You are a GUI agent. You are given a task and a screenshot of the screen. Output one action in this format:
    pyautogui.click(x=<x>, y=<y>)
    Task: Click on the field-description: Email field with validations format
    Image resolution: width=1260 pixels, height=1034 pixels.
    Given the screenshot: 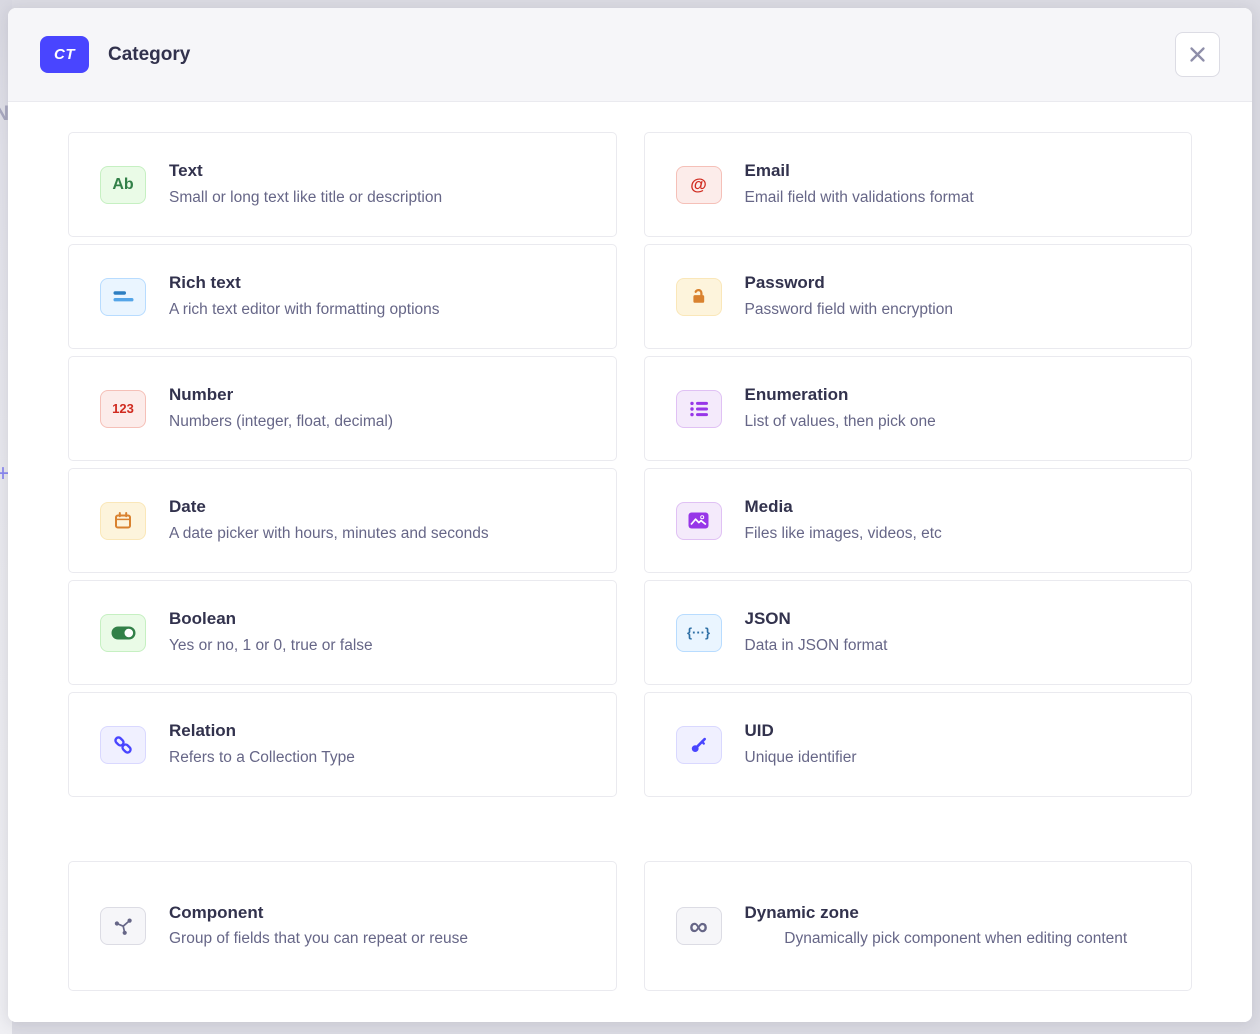 What is the action you would take?
    pyautogui.click(x=859, y=197)
    